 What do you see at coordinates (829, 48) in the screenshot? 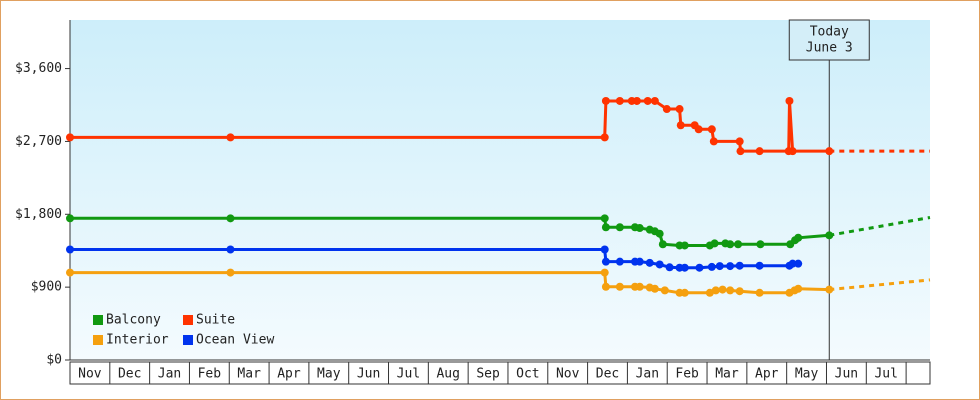
I see `today-label: June 3` at bounding box center [829, 48].